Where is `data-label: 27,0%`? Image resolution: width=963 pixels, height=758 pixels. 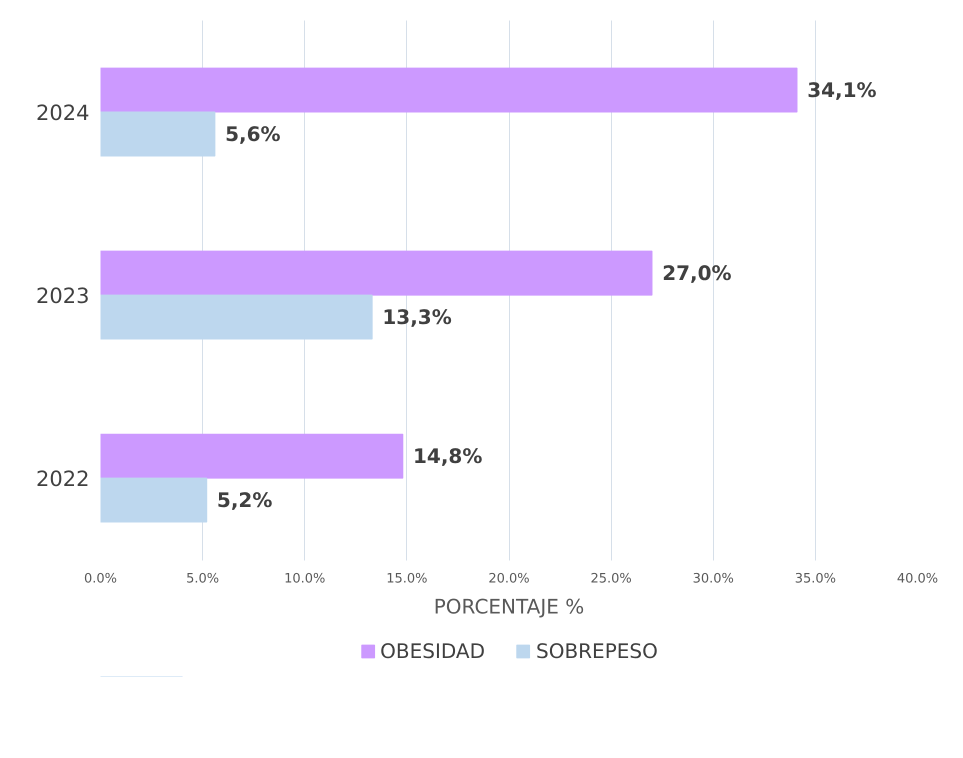
data-label: 27,0% is located at coordinates (697, 273).